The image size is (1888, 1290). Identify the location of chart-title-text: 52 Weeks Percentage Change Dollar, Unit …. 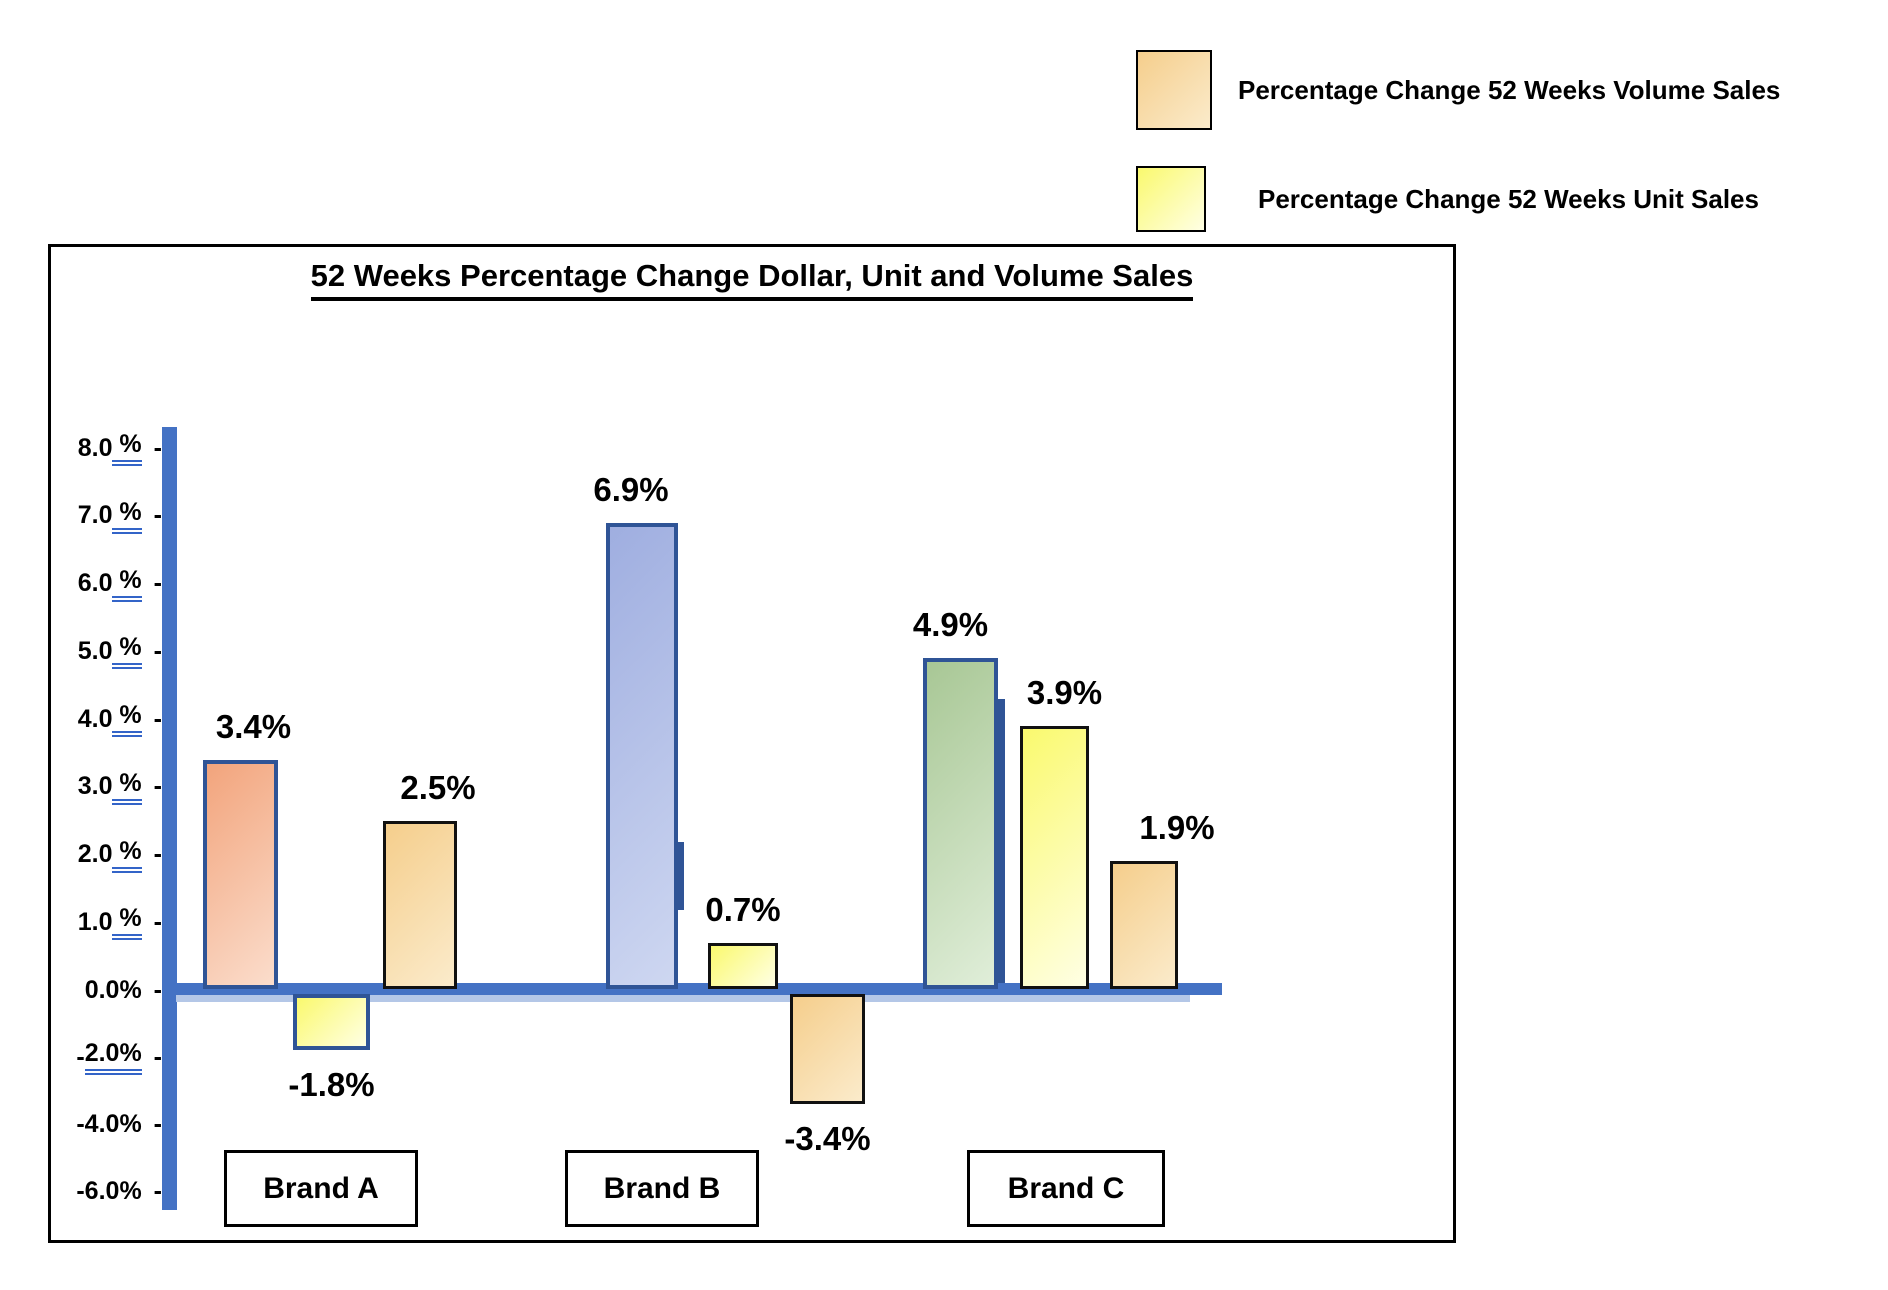
(752, 279).